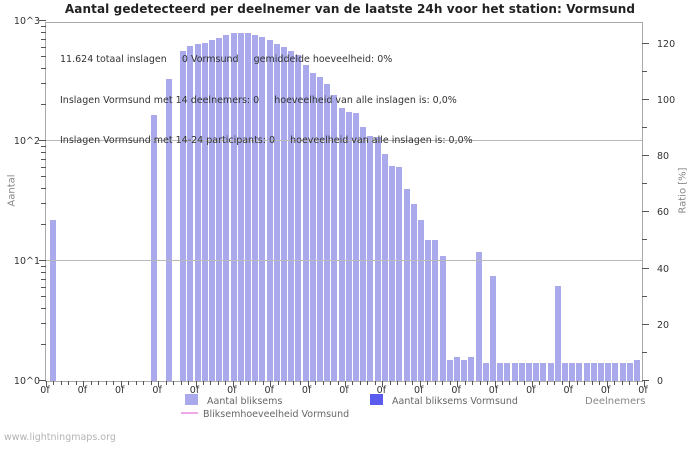 Image resolution: width=700 pixels, height=450 pixels. Describe the element at coordinates (60, 437) in the screenshot. I see `watermark: www.lightningmaps.org` at that location.